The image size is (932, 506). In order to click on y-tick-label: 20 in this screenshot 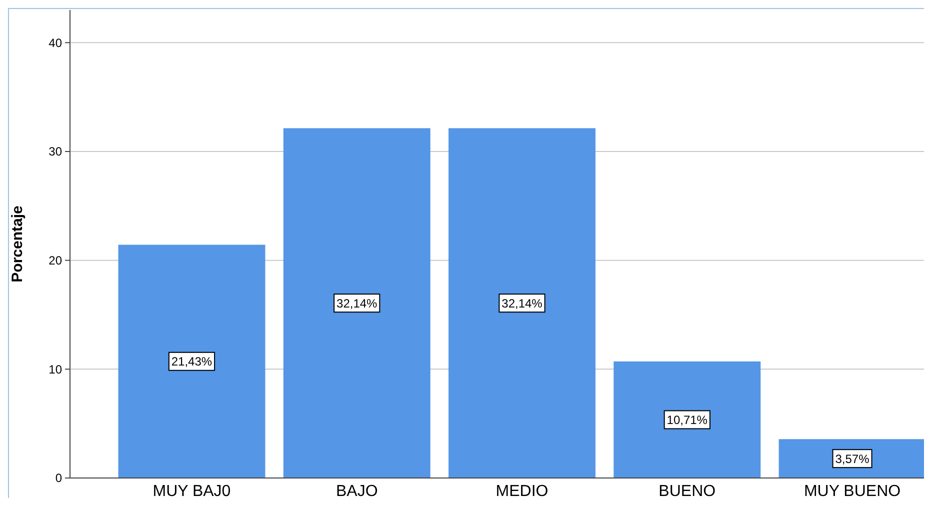, I will do `click(55, 261)`.